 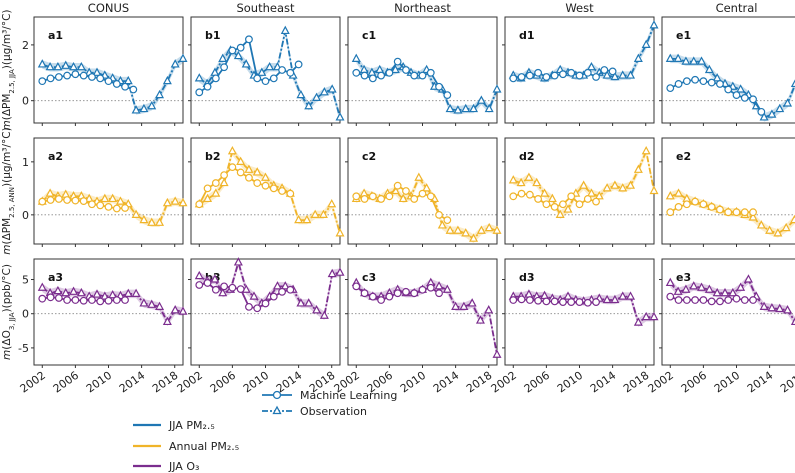 I want to click on panel-label: d2, so click(x=527, y=156).